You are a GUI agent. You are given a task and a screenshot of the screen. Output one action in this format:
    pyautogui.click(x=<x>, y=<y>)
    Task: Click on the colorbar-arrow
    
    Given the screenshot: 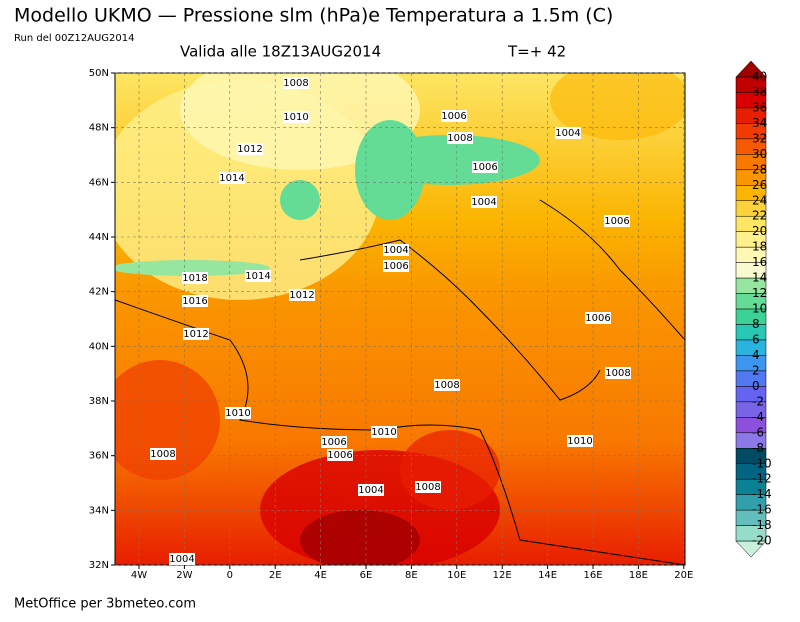 What is the action you would take?
    pyautogui.click(x=751, y=549)
    